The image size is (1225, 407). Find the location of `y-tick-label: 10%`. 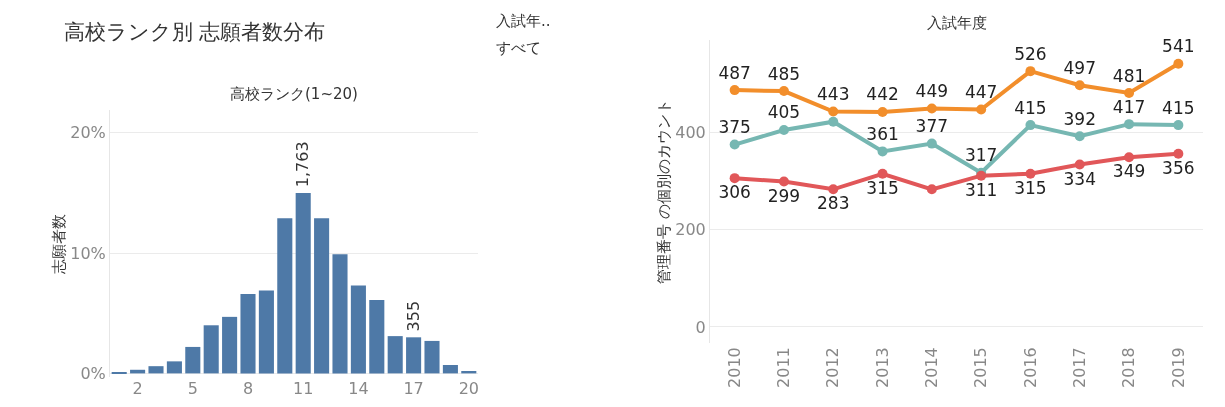

y-tick-label: 10% is located at coordinates (88, 253).